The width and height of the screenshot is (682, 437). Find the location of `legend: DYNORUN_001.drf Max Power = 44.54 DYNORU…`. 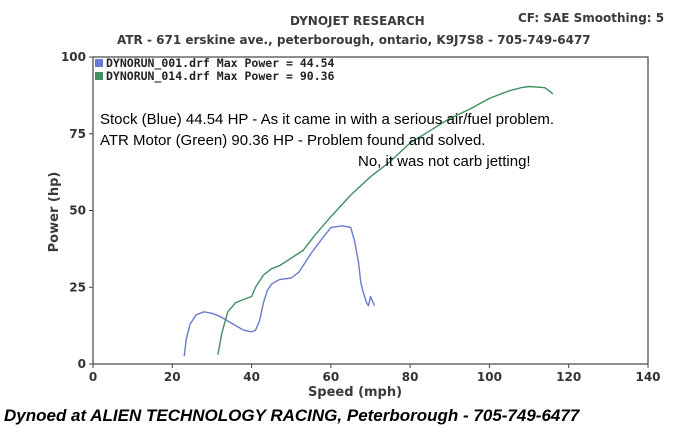

legend: DYNORUN_001.drf Max Power = 44.54 DYNORU… is located at coordinates (215, 70).